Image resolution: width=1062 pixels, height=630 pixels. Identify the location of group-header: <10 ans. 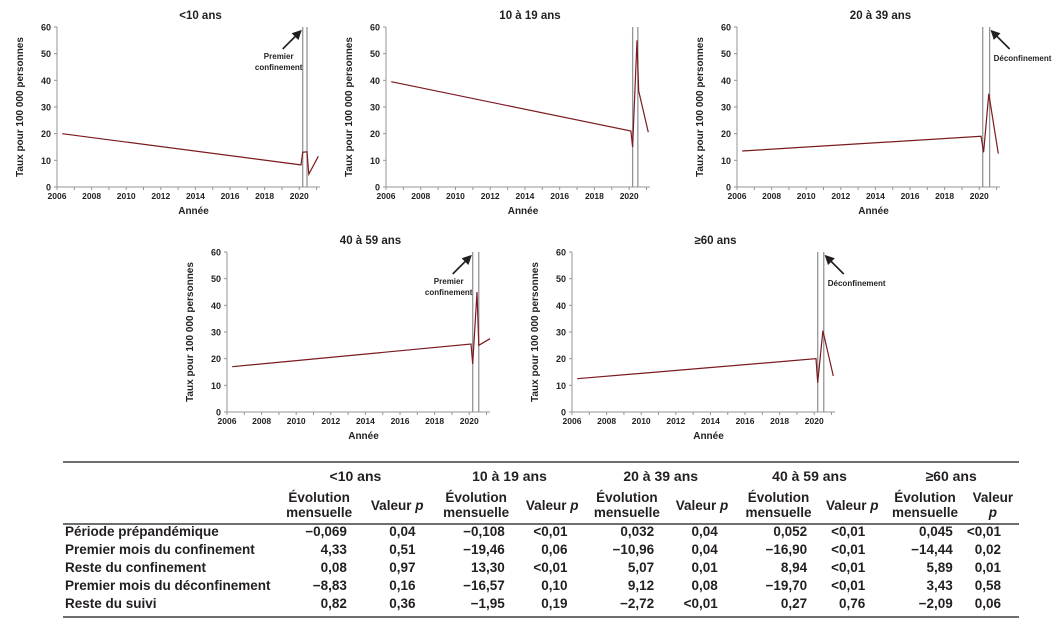
(355, 476).